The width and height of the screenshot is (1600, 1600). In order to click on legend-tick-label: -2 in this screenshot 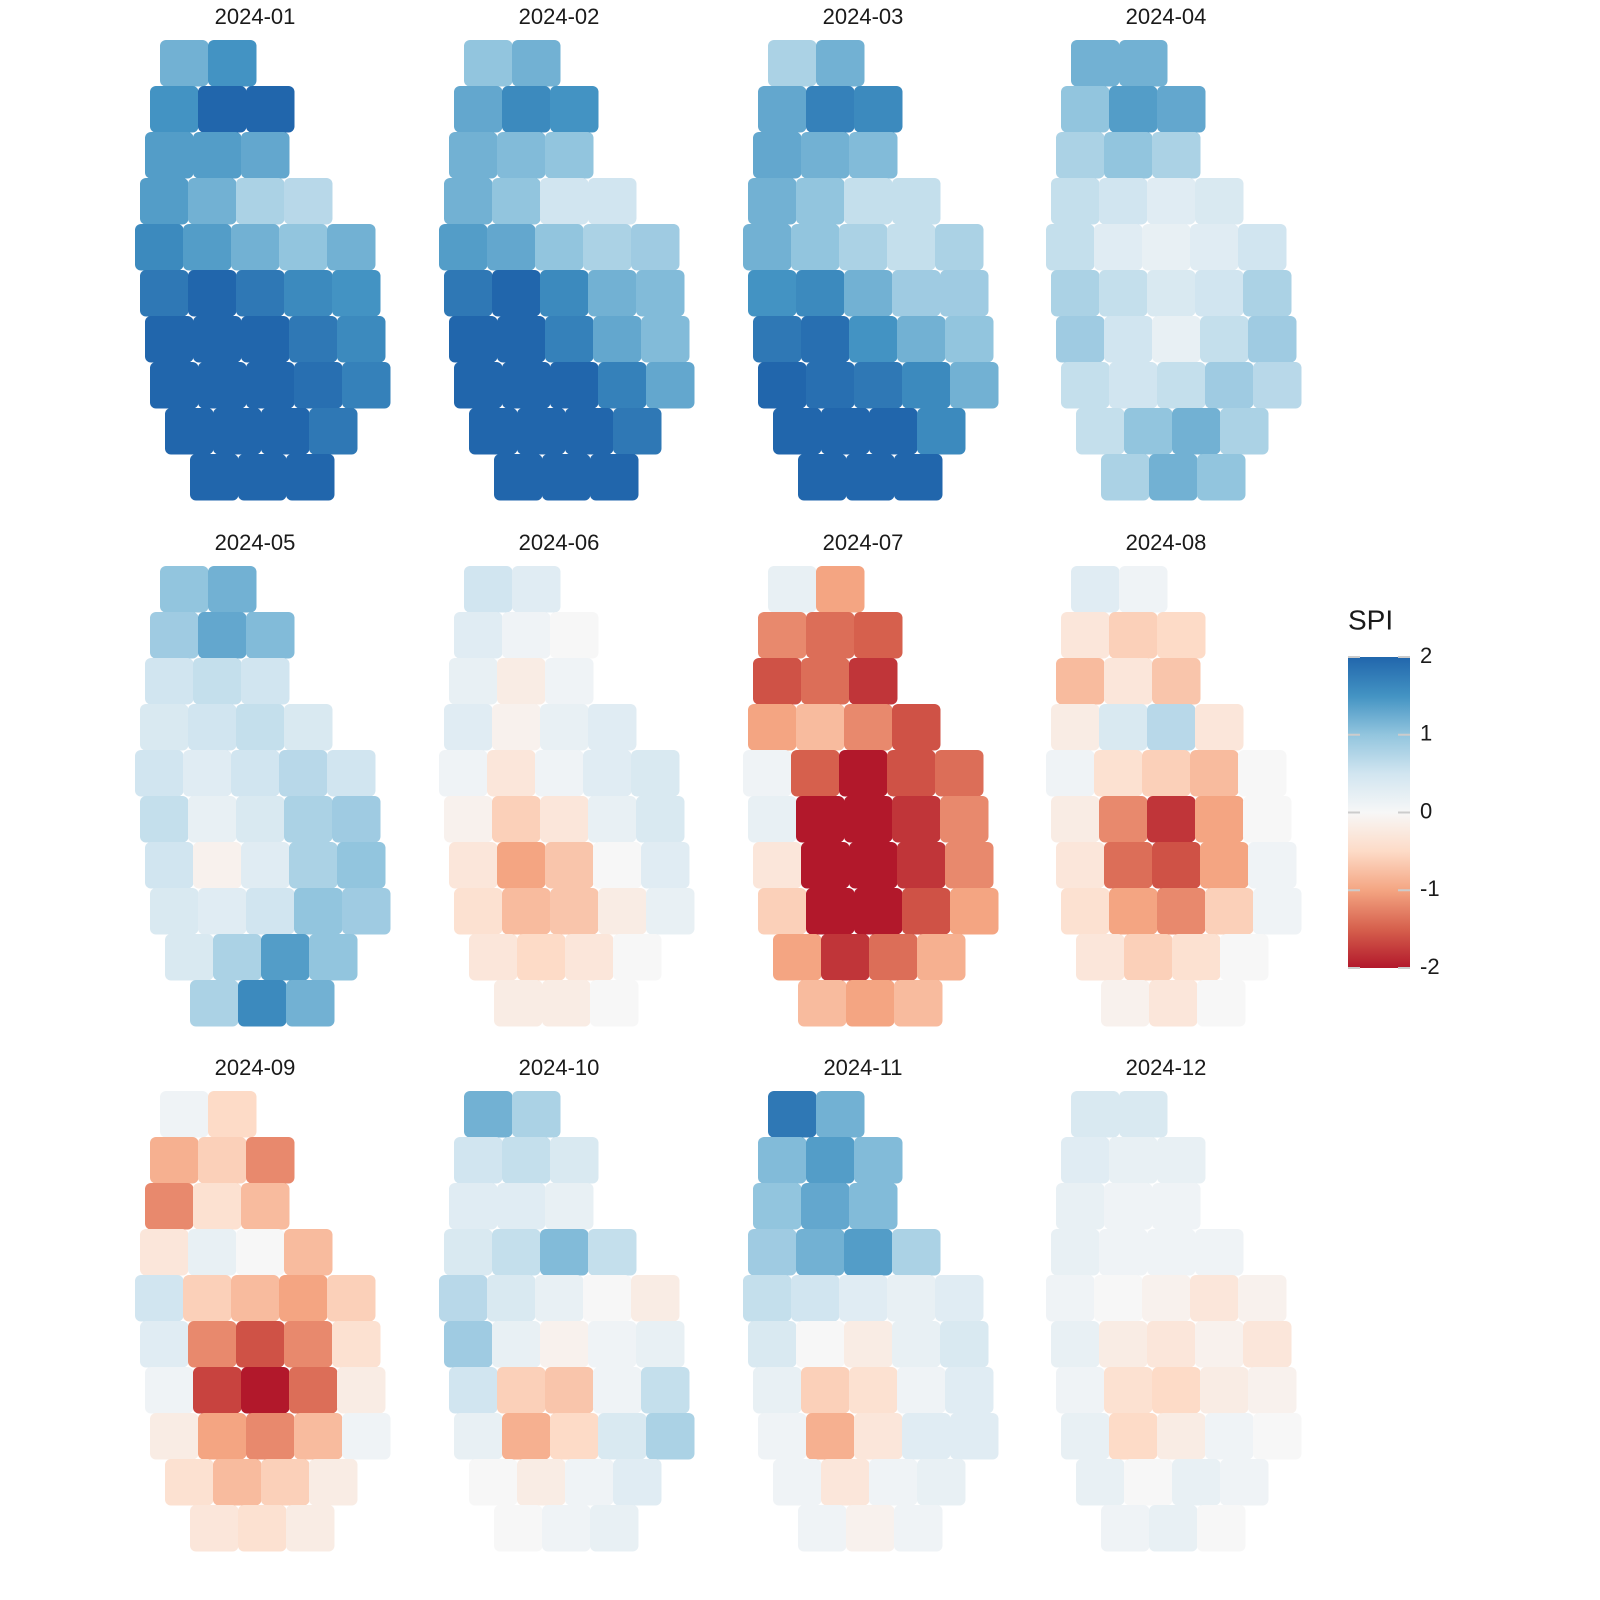, I will do `click(1430, 966)`.